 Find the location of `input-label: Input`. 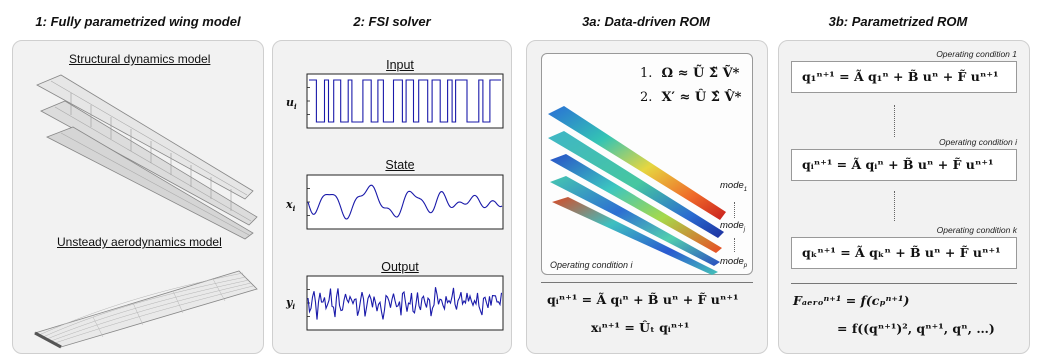

input-label: Input is located at coordinates (400, 65).